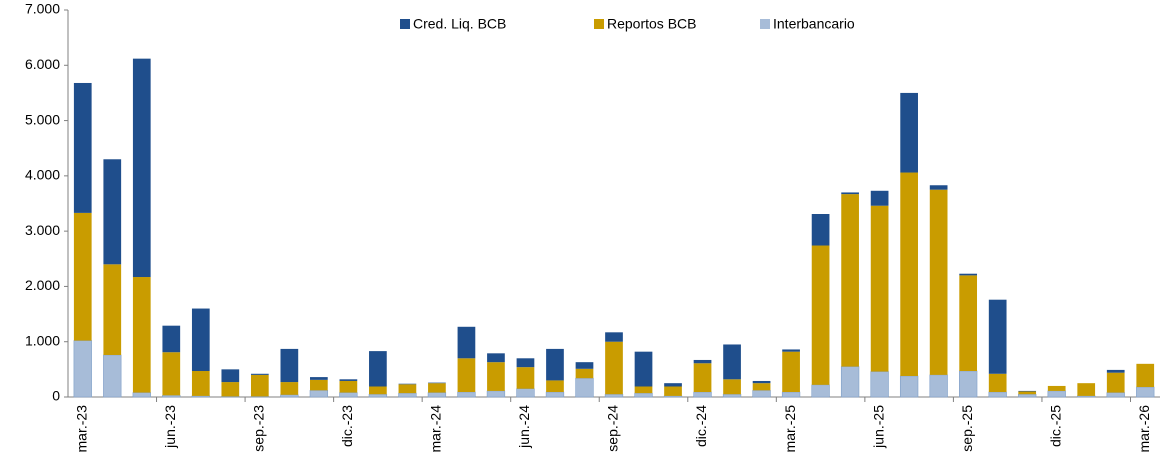  I want to click on x-tick-label: dic.-25, so click(1055, 426).